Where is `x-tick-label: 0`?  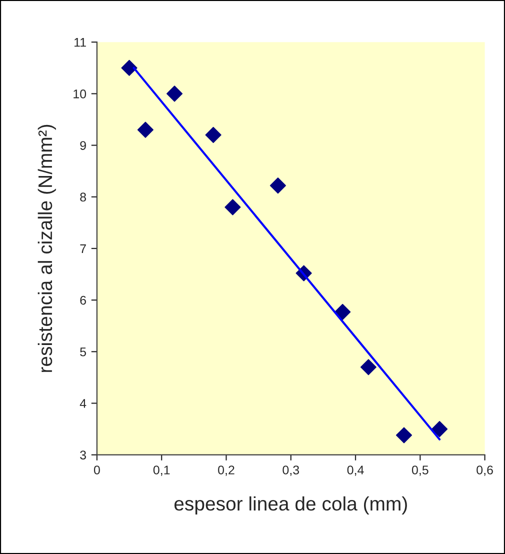
x-tick-label: 0 is located at coordinates (97, 470).